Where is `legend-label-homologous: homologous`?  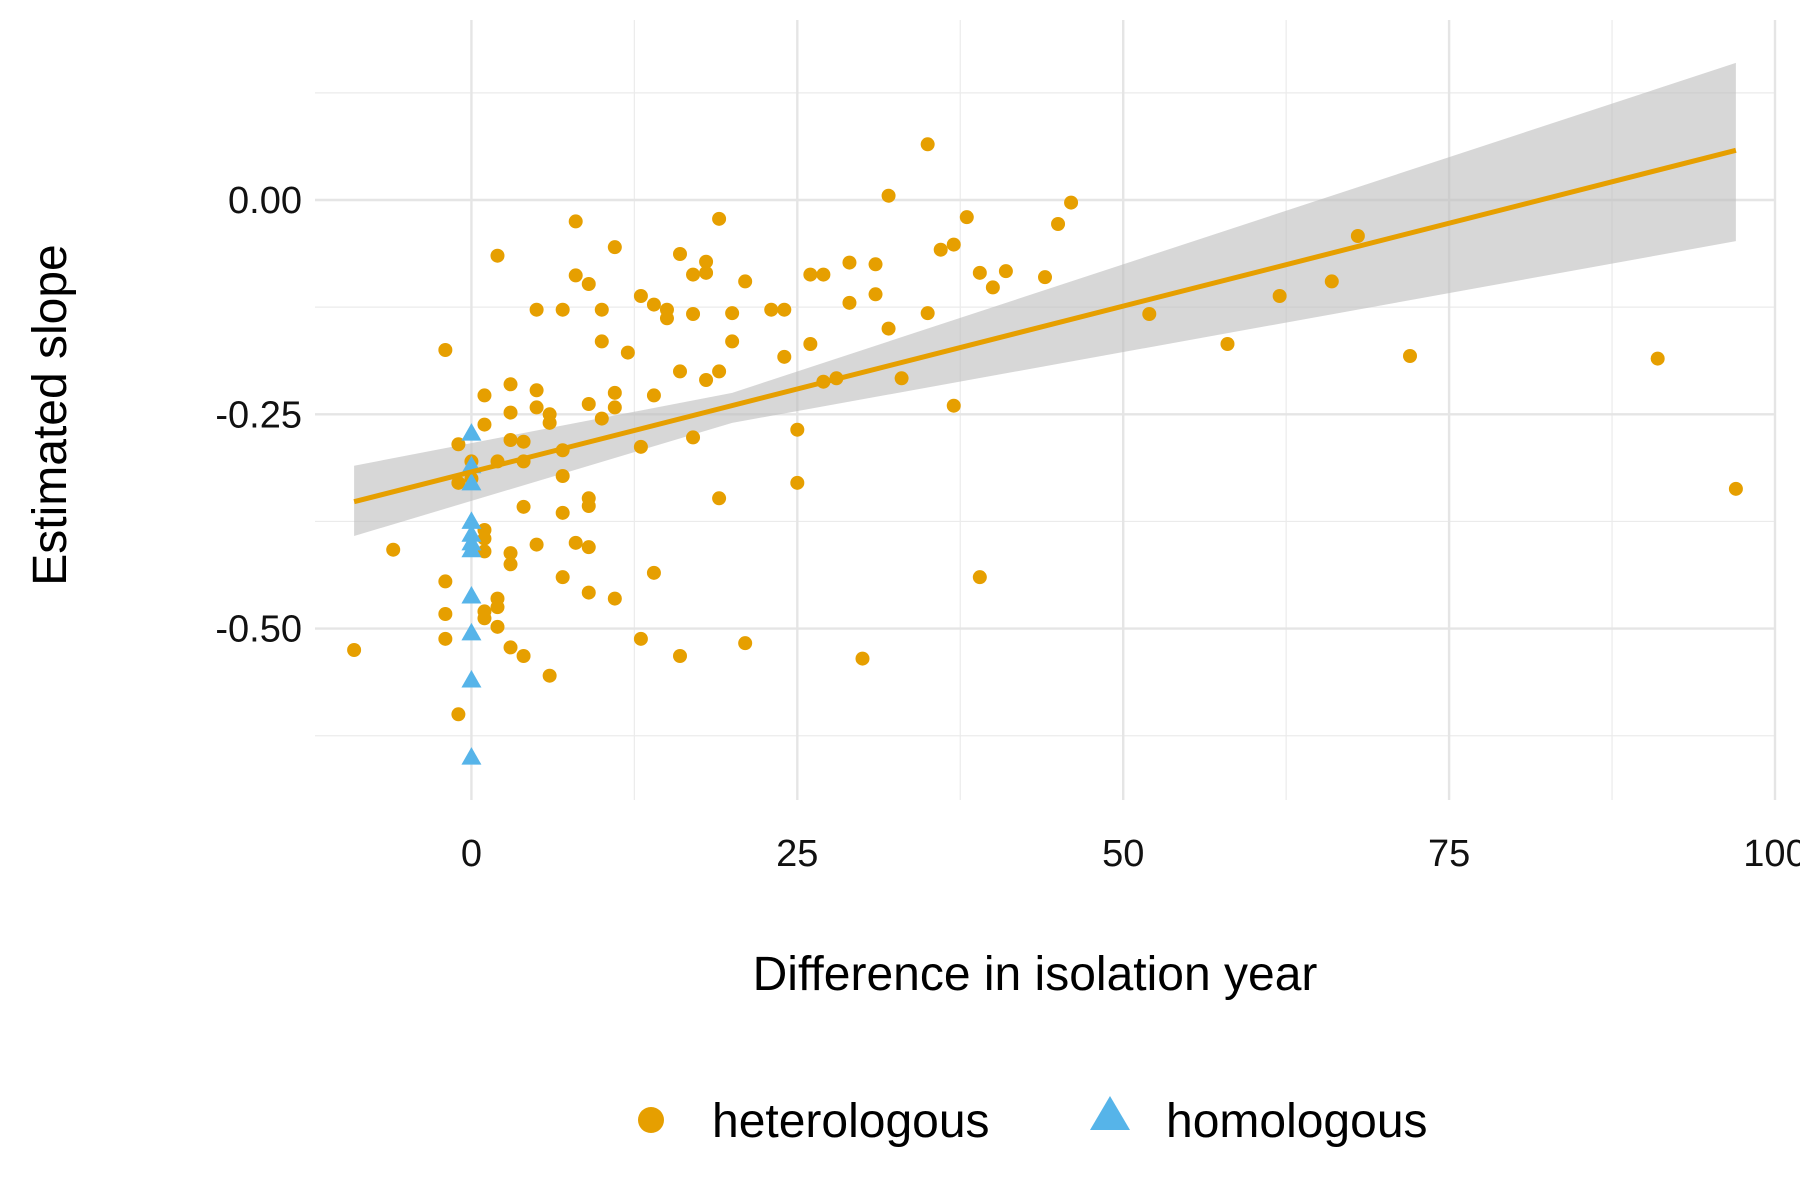 legend-label-homologous: homologous is located at coordinates (1297, 1121).